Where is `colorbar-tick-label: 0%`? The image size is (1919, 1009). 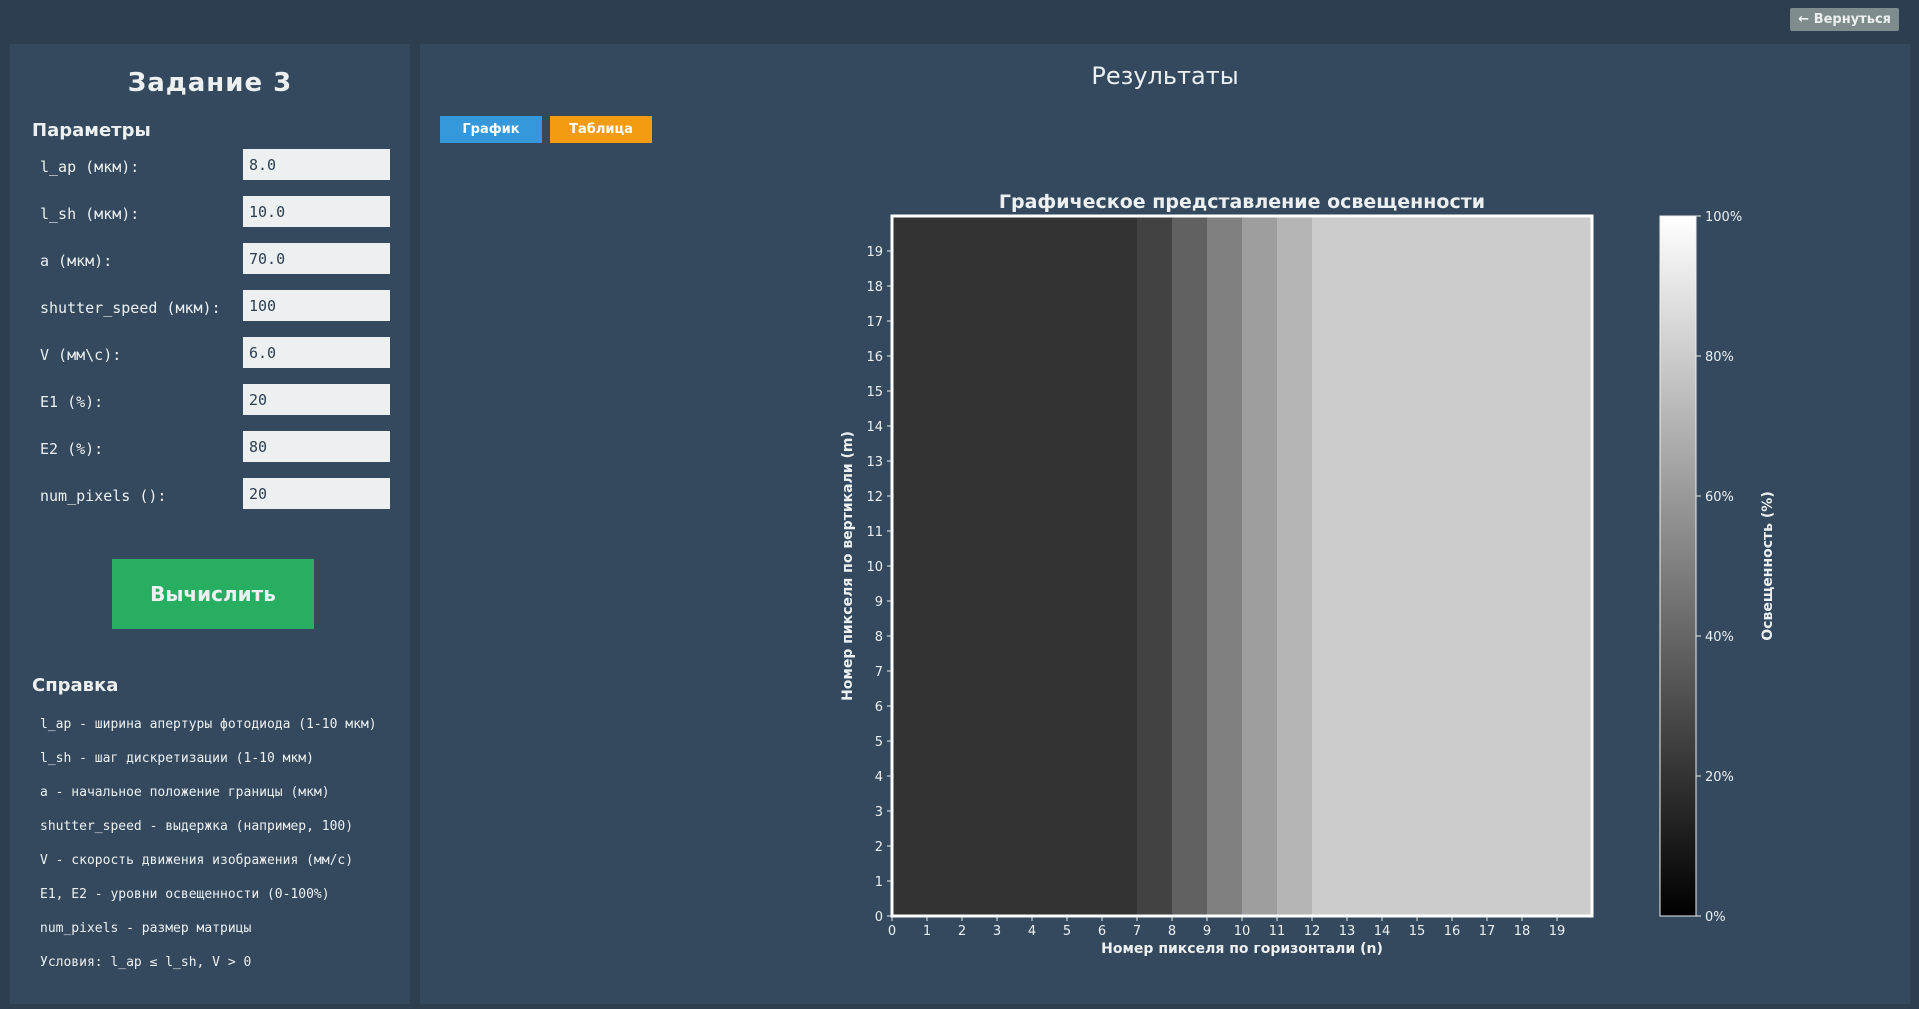 colorbar-tick-label: 0% is located at coordinates (1715, 917).